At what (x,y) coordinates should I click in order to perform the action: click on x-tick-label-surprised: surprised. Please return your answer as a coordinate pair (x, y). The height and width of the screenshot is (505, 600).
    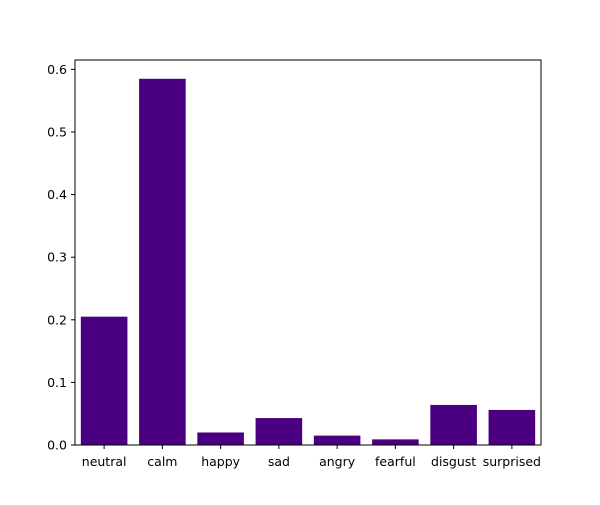
    Looking at the image, I should click on (512, 461).